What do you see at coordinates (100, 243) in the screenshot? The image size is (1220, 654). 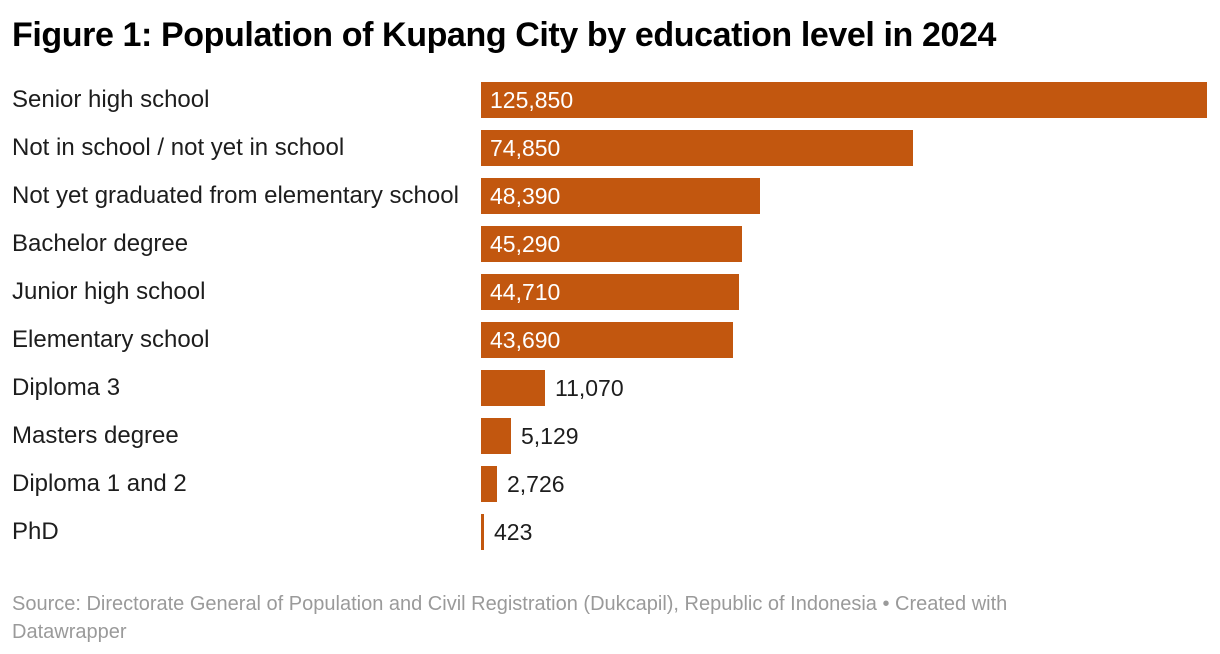 I see `category-label: Bachelor degree` at bounding box center [100, 243].